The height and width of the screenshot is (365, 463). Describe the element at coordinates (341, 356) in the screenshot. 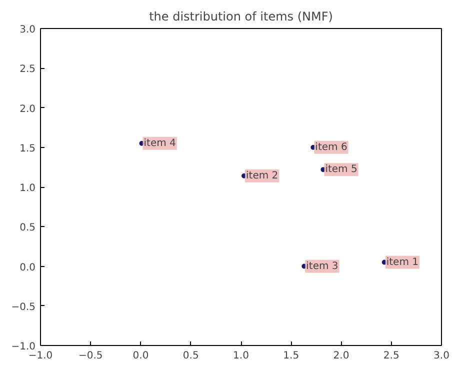

I see `x-tick-label: 2.0` at that location.